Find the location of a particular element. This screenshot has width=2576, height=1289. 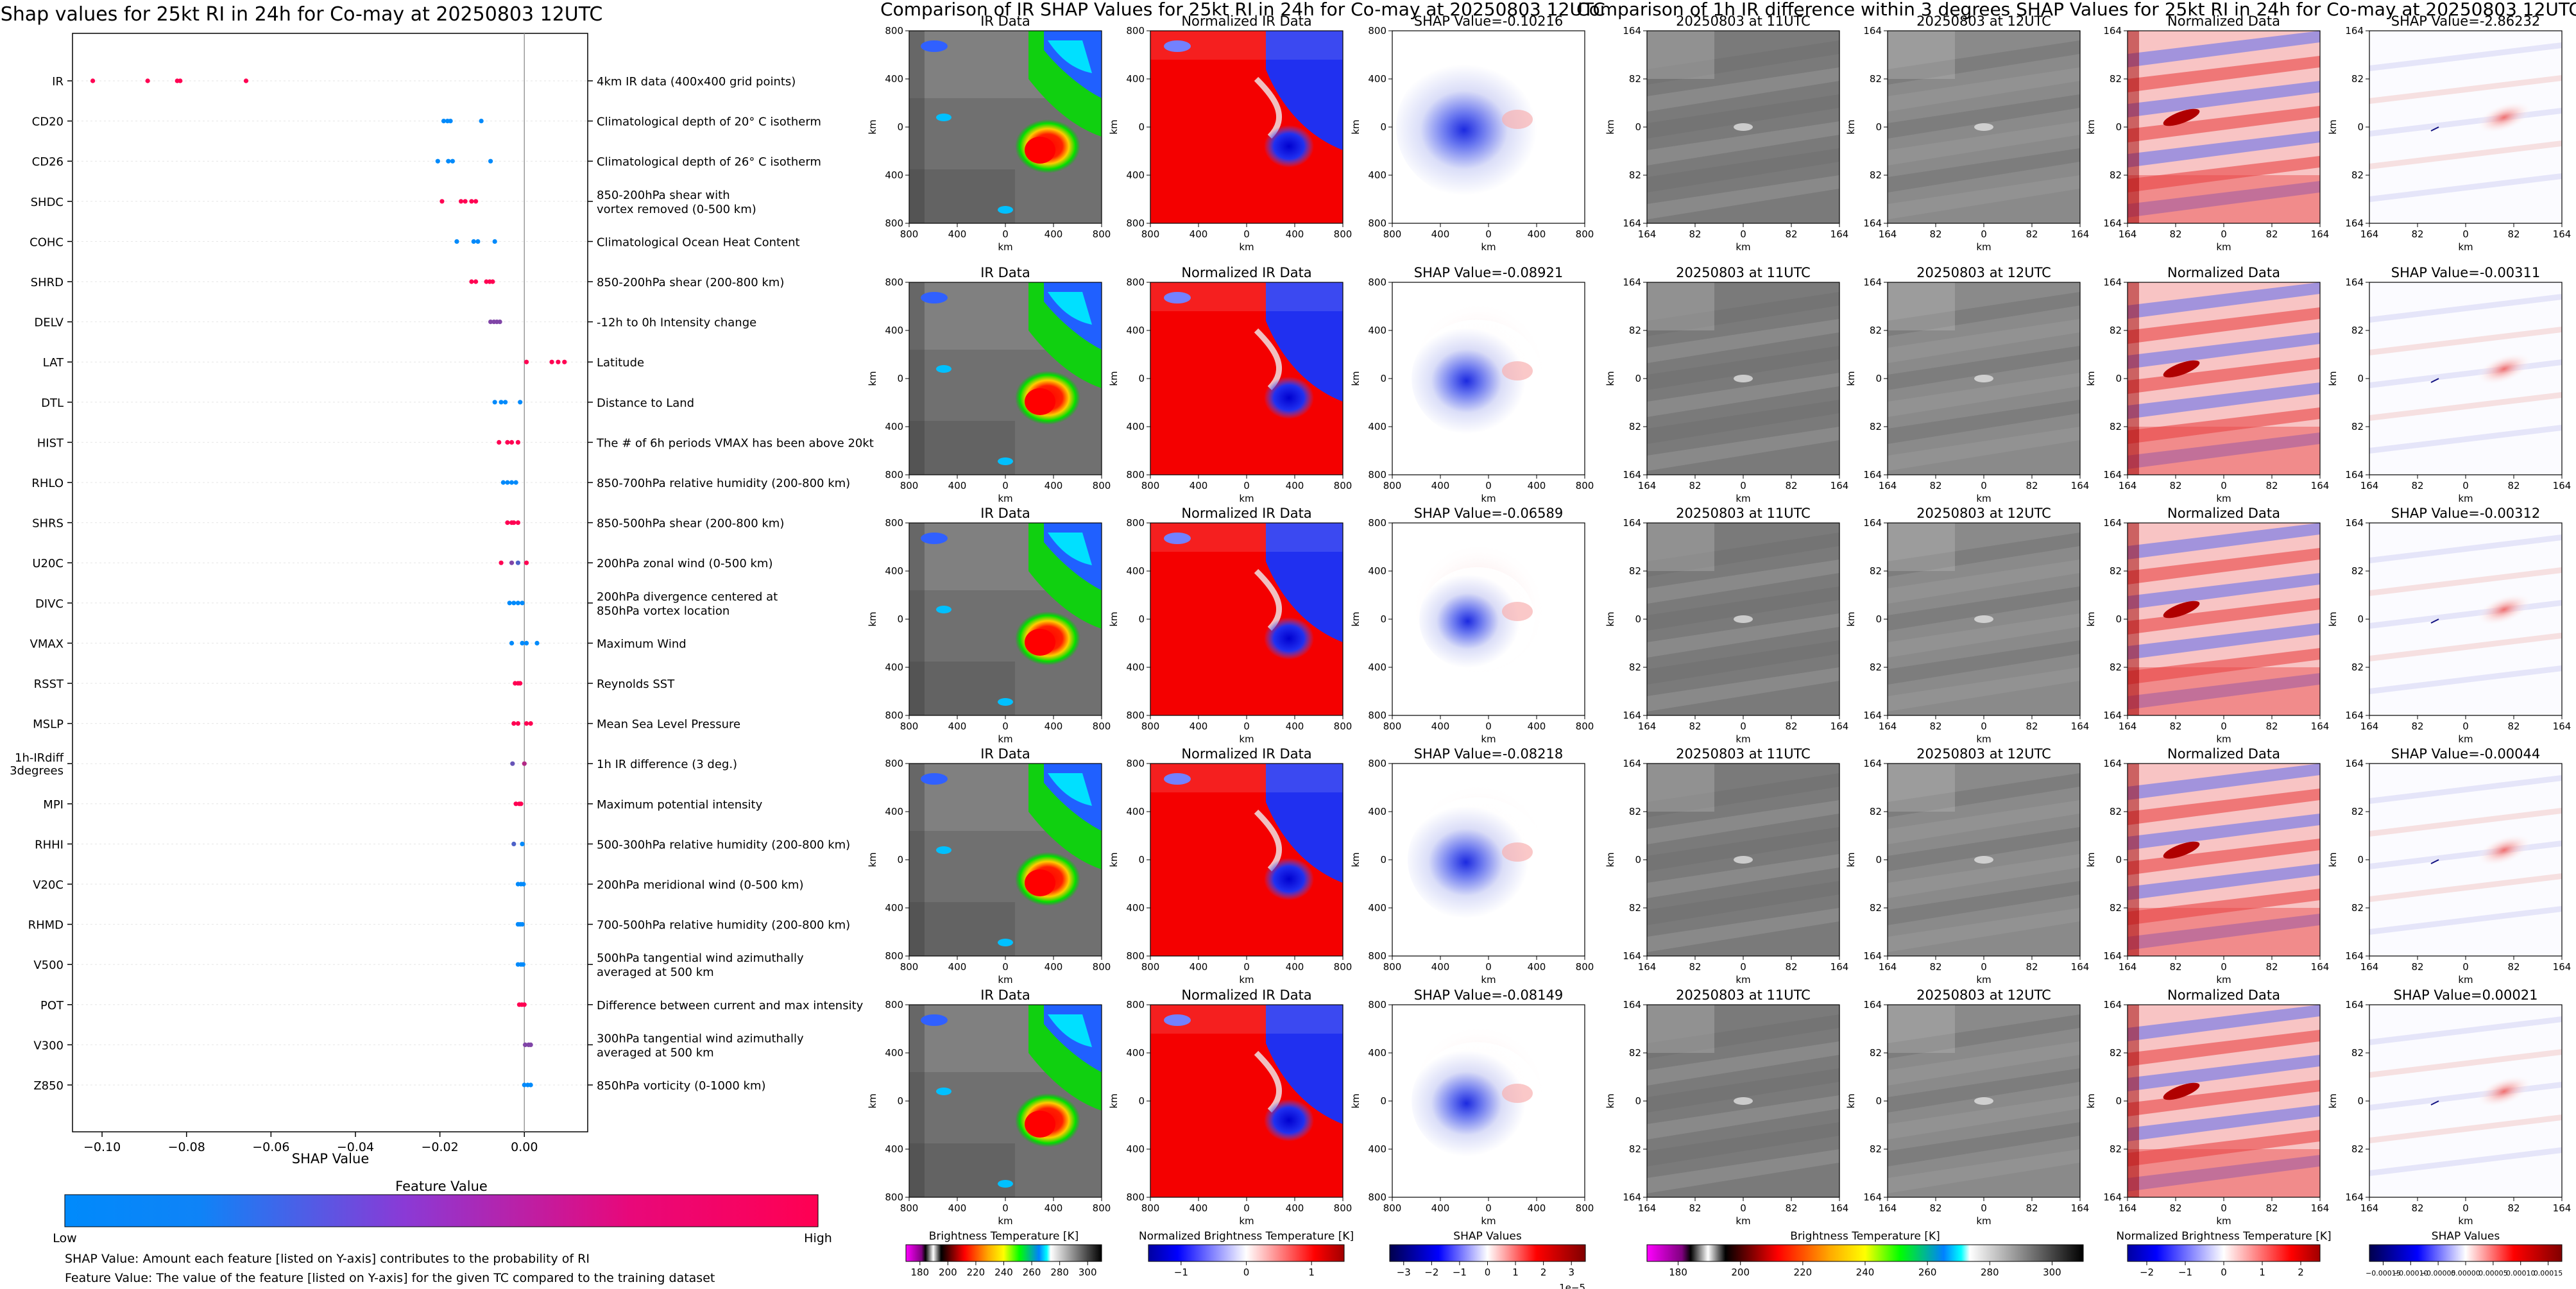

x-tick-label: −0.08 is located at coordinates (186, 1147).